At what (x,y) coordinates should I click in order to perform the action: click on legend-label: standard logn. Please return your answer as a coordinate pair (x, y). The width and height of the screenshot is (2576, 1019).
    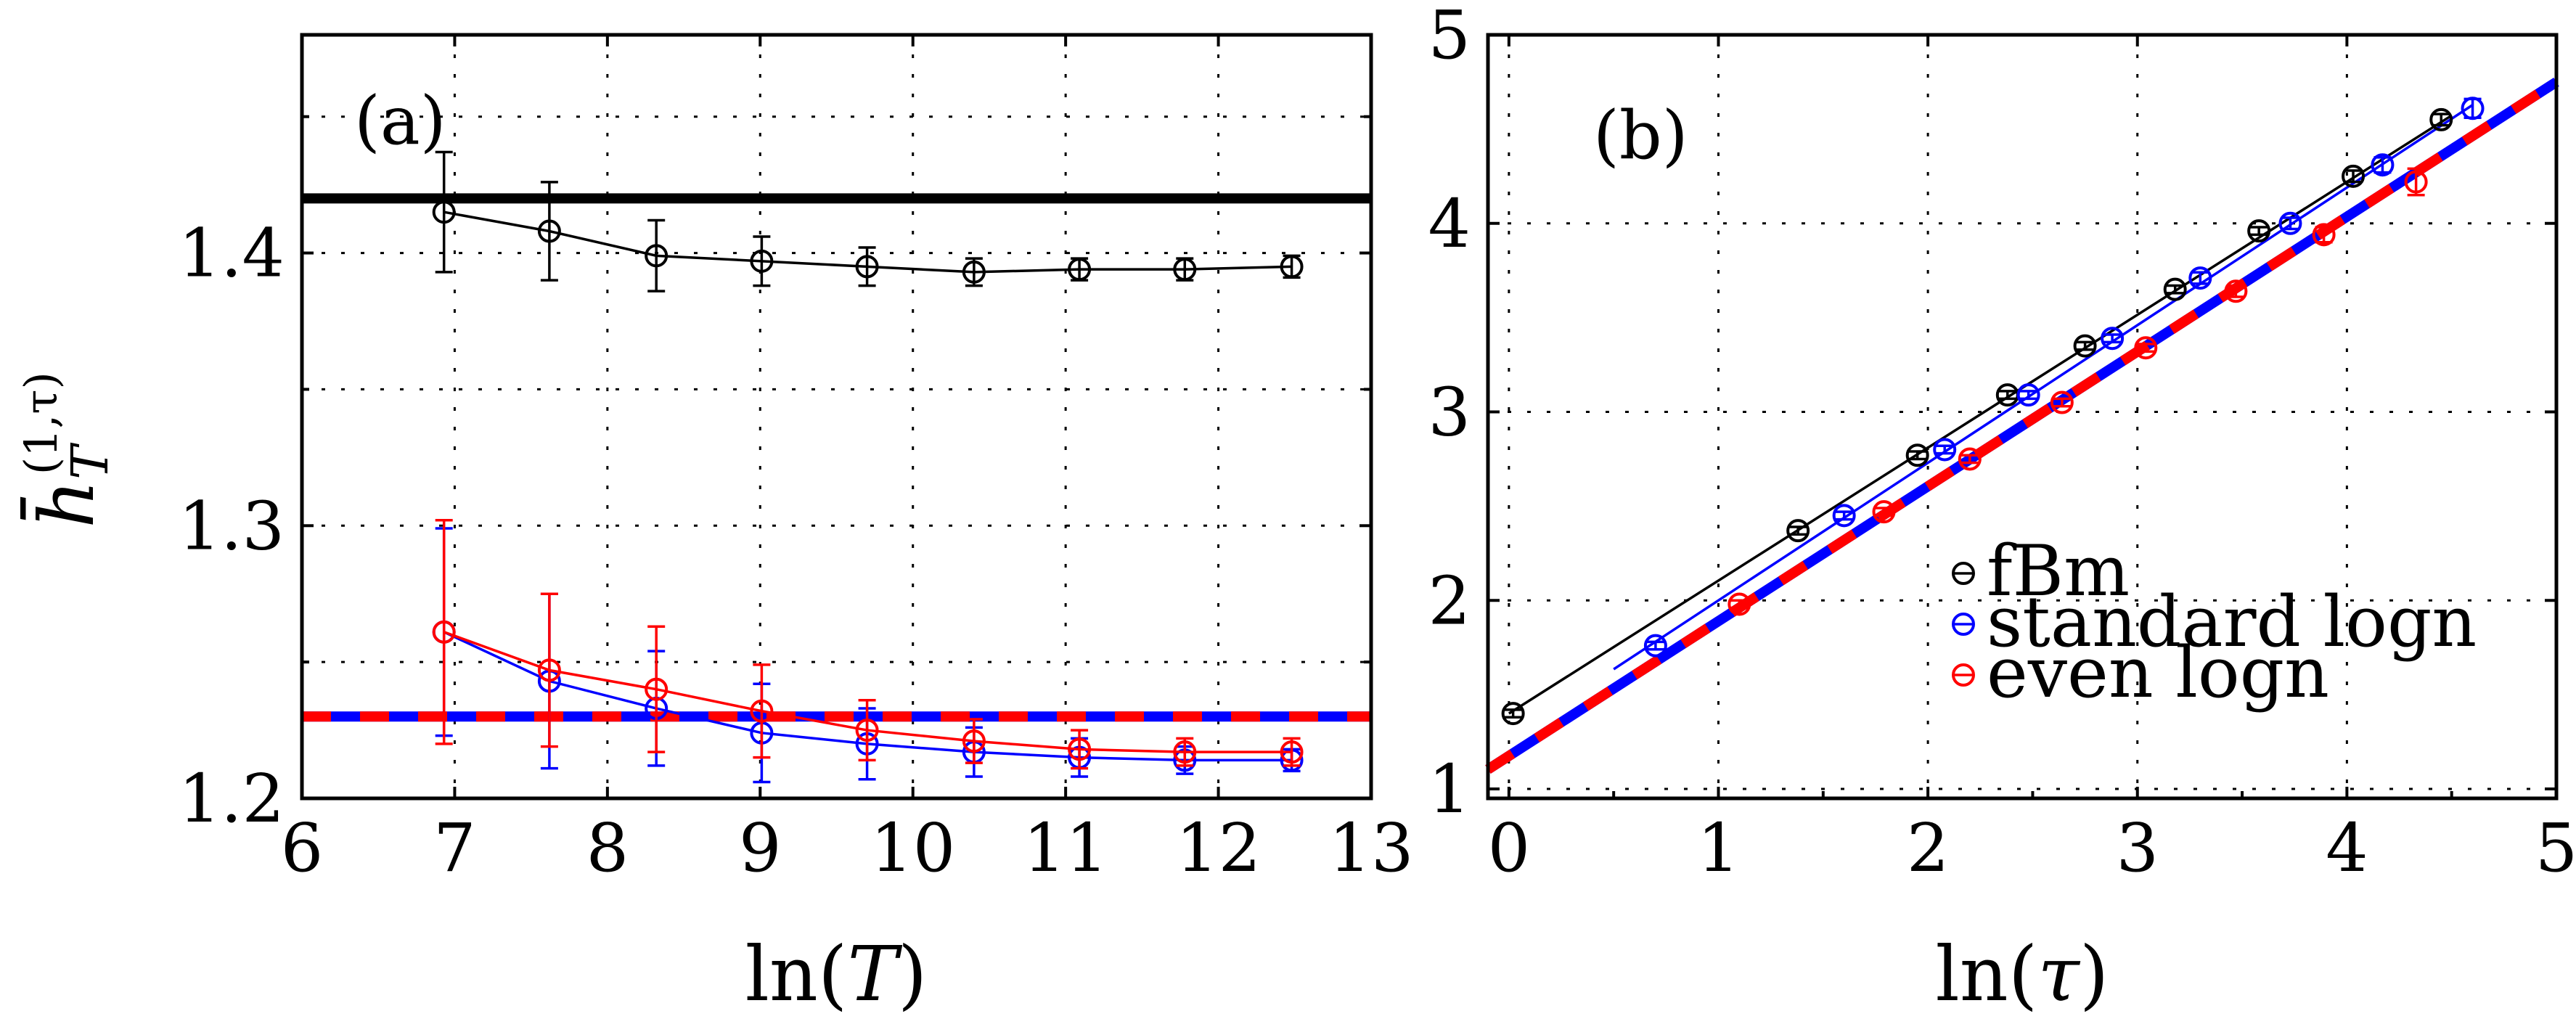
    Looking at the image, I should click on (2232, 622).